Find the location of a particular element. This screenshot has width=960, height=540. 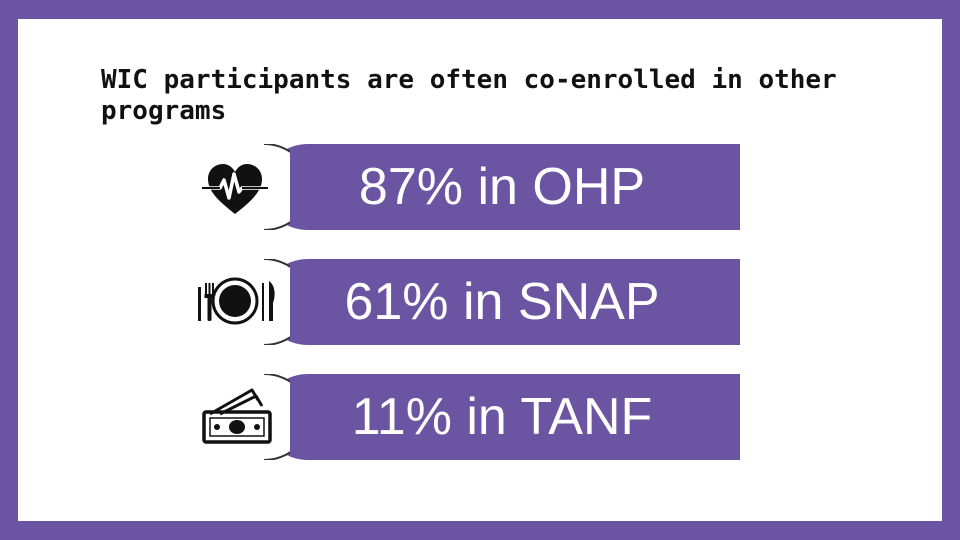

program-band: 87% in OHP is located at coordinates (502, 187).